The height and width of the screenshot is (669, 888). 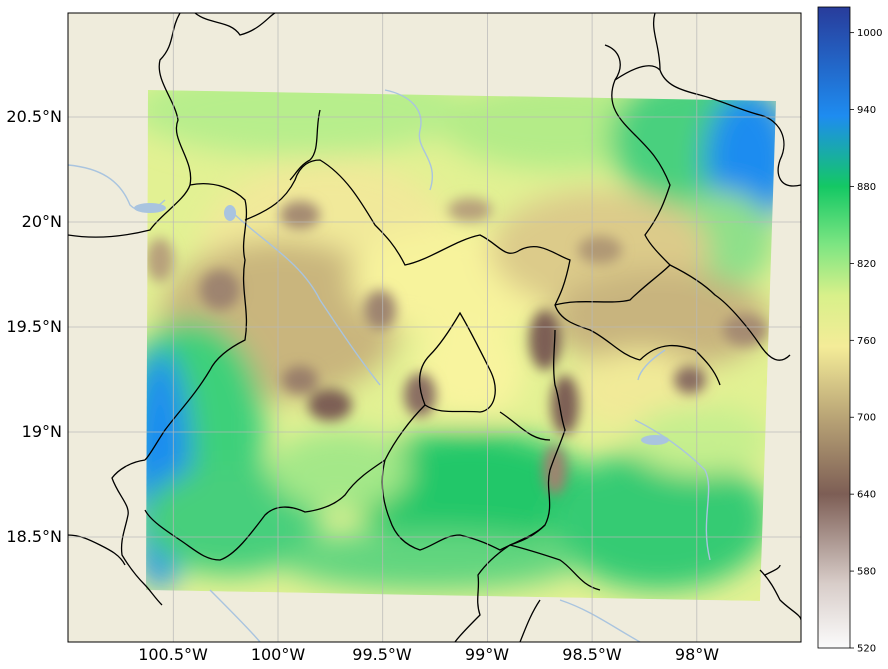 What do you see at coordinates (697, 654) in the screenshot?
I see `lon-label-98: 98°W` at bounding box center [697, 654].